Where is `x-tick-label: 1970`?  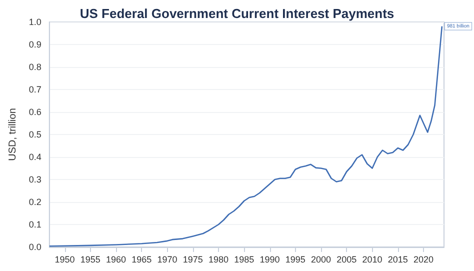
x-tick-label: 1970 is located at coordinates (167, 259).